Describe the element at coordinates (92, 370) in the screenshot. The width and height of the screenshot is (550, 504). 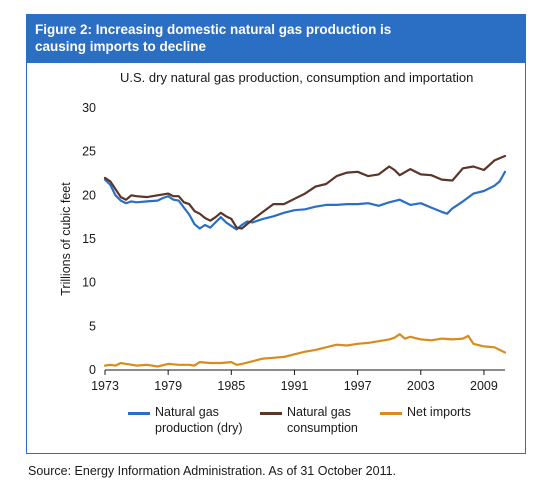
I see `y-tick-label: 0` at that location.